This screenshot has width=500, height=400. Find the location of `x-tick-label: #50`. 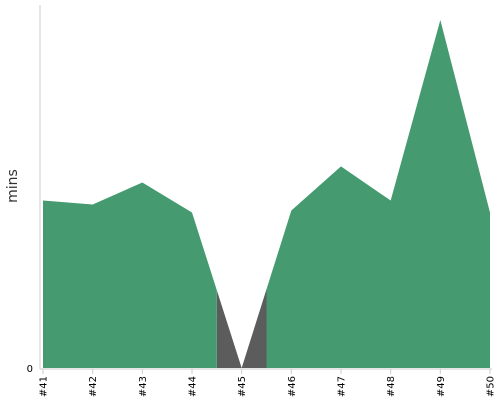

x-tick-label: #50 is located at coordinates (491, 386).